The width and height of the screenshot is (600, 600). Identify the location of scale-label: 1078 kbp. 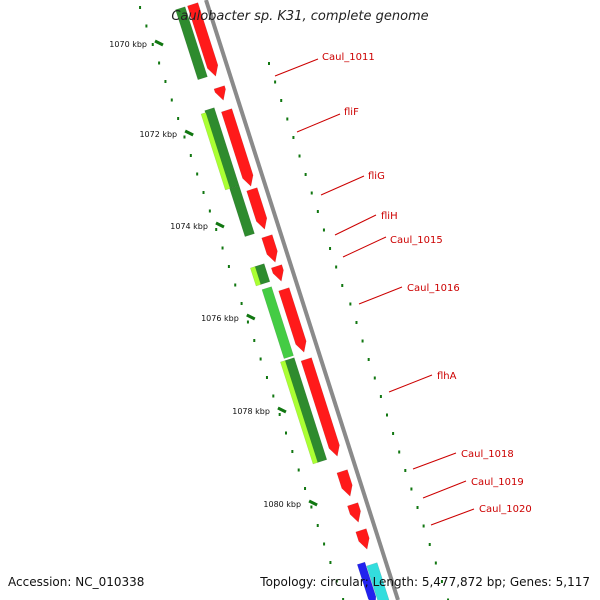
(251, 411).